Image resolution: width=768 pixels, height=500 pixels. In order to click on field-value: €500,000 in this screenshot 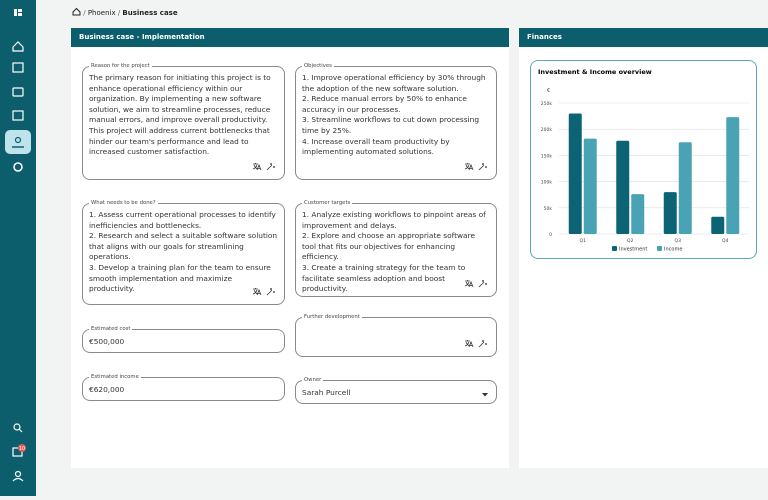, I will do `click(107, 341)`.